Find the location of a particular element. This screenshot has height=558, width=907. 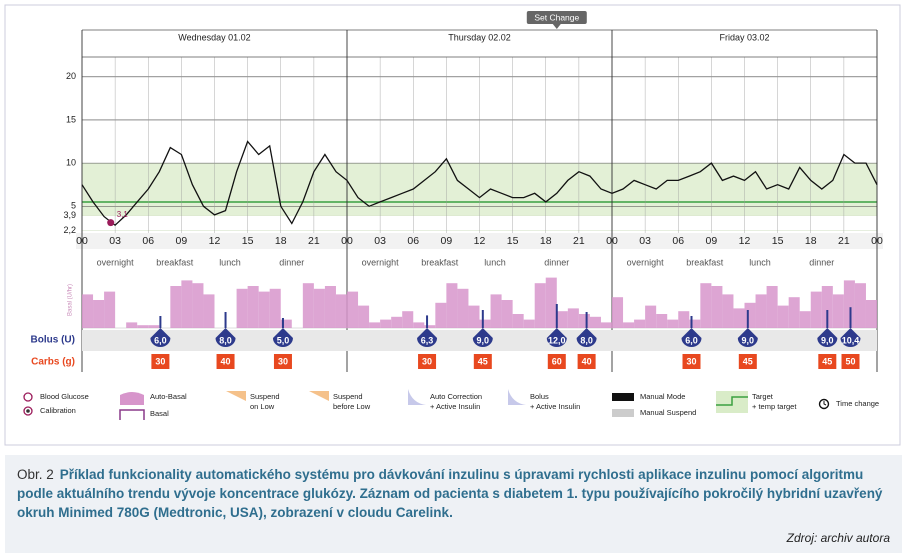

bolus-value: 5,0 is located at coordinates (283, 340).